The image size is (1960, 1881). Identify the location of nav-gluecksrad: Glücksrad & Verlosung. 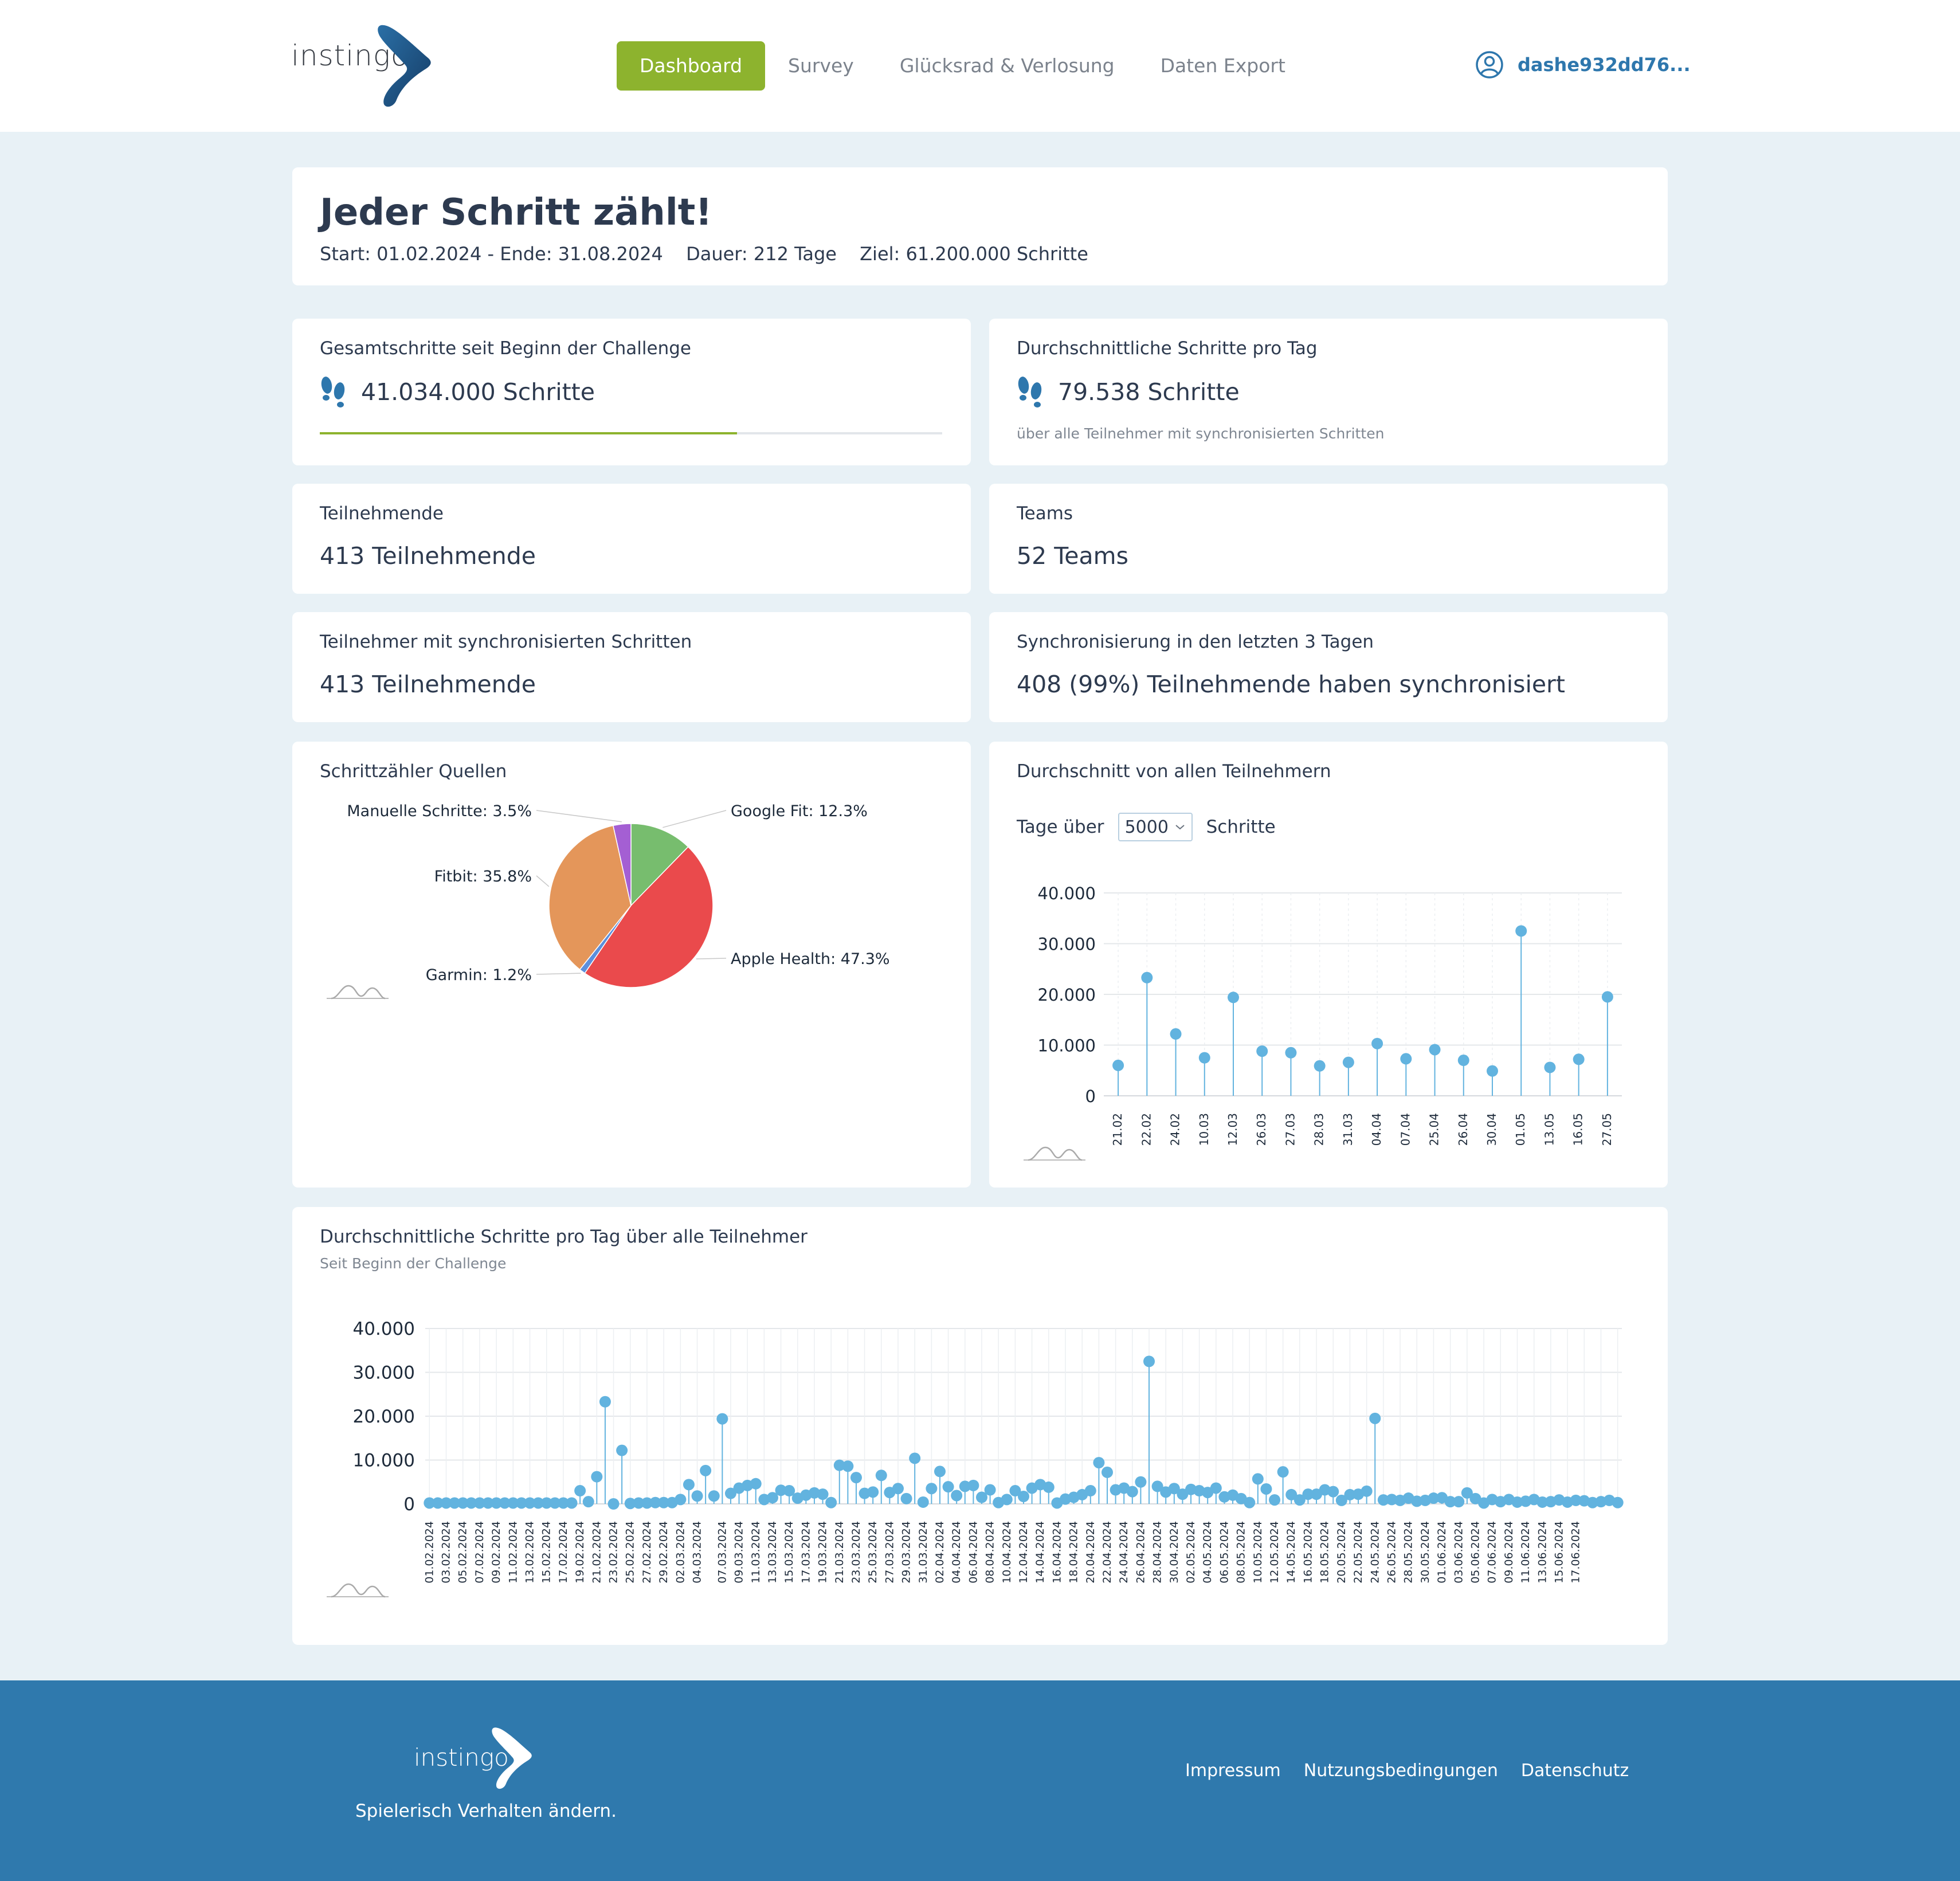
(1007, 65).